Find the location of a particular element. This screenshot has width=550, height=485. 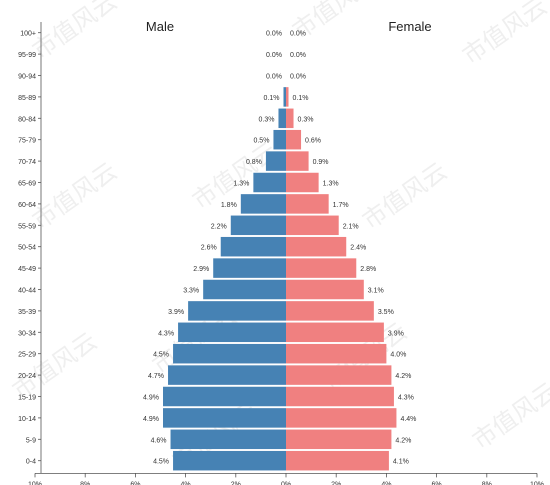

female-value-label: 2.1% is located at coordinates (351, 226).